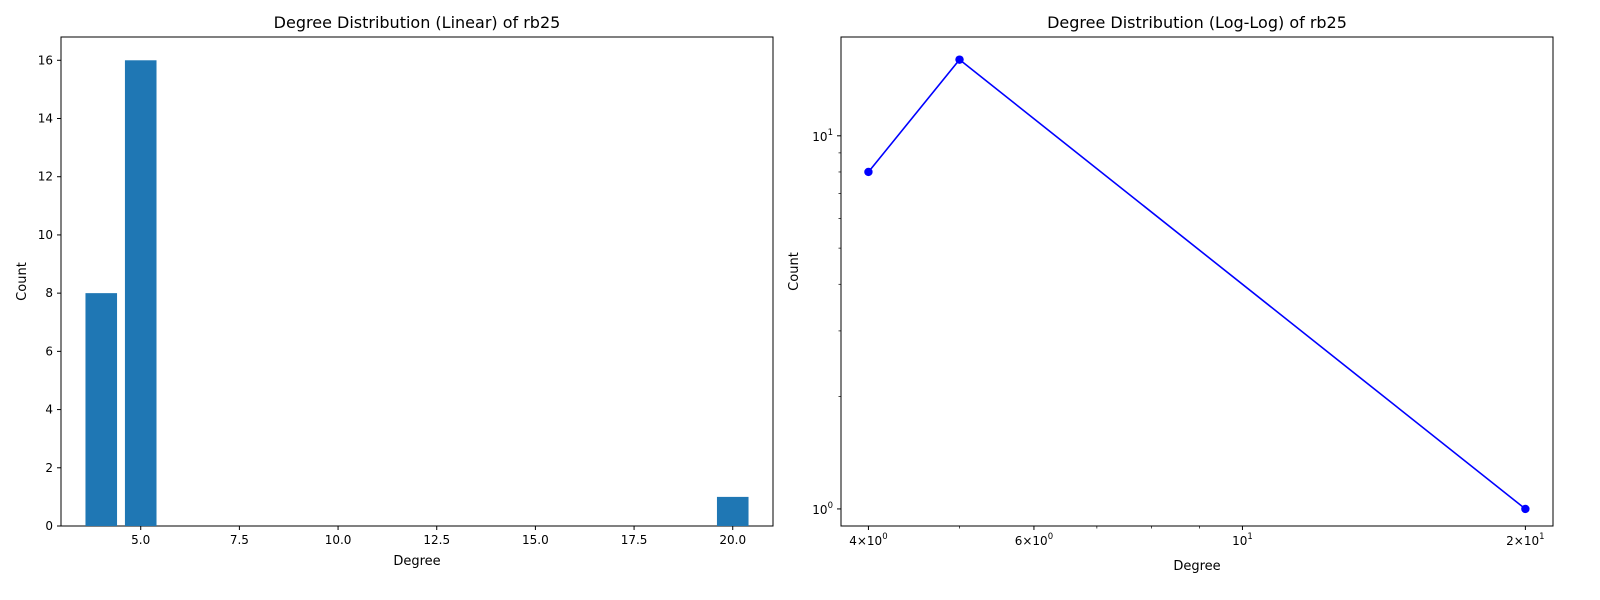 This screenshot has height=600, width=1600. What do you see at coordinates (1242, 540) in the screenshot?
I see `x-tick-label: 101` at bounding box center [1242, 540].